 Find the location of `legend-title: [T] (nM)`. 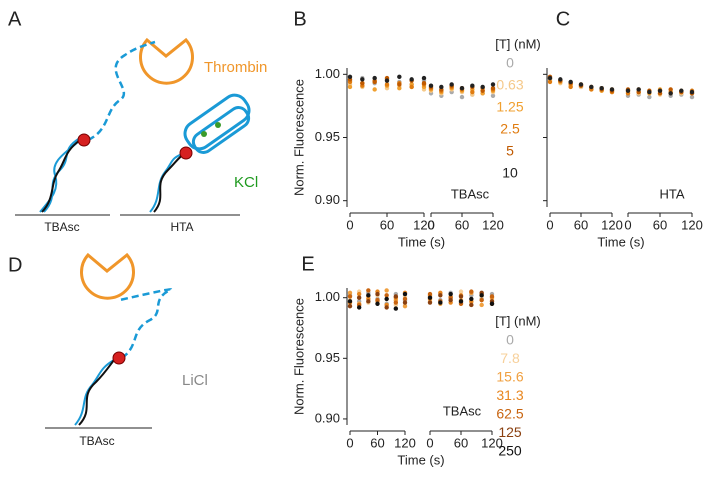

legend-title: [T] (nM) is located at coordinates (518, 43).